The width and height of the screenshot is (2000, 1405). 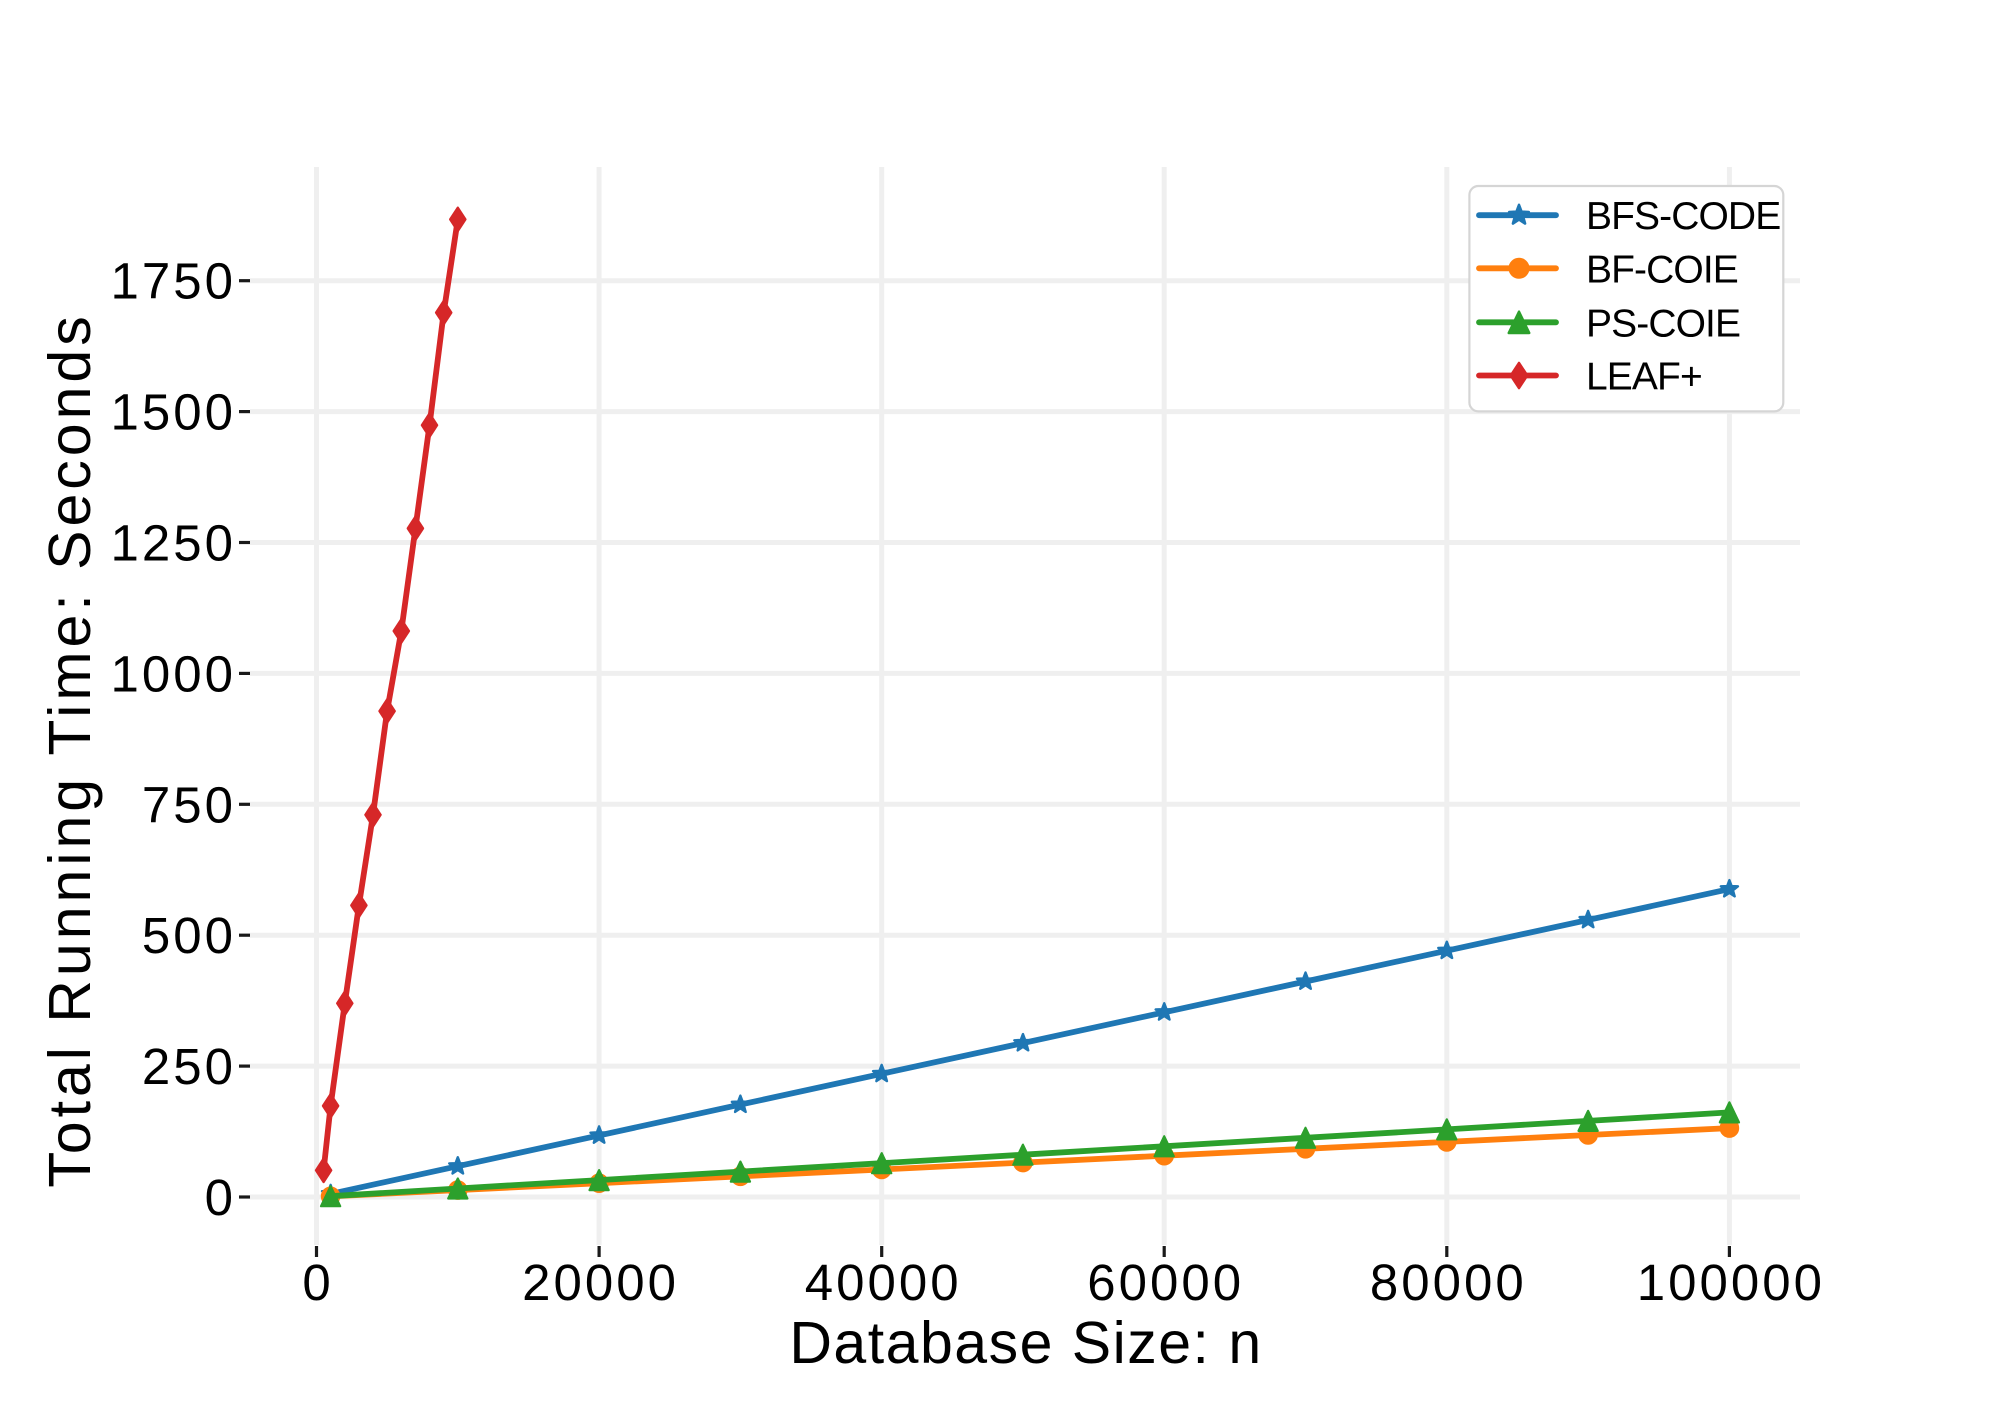 What do you see at coordinates (883, 1282) in the screenshot?
I see `svg-text: 40000` at bounding box center [883, 1282].